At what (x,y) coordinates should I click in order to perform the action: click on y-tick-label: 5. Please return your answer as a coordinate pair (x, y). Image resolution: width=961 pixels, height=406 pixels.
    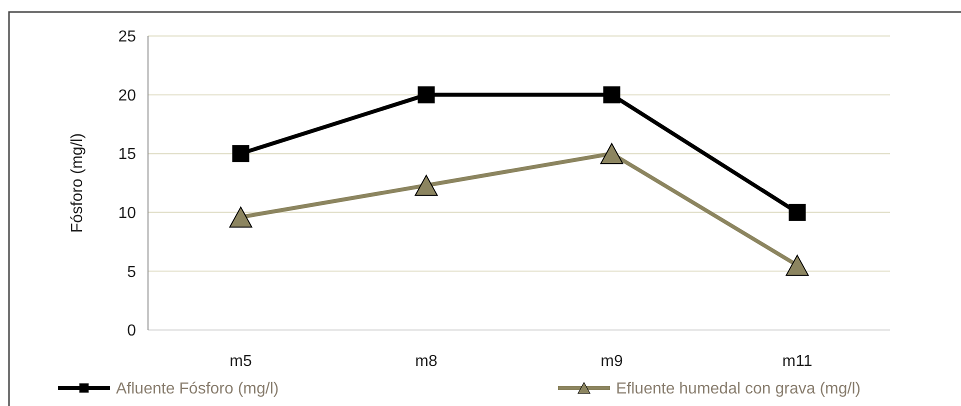
    Looking at the image, I should click on (131, 272).